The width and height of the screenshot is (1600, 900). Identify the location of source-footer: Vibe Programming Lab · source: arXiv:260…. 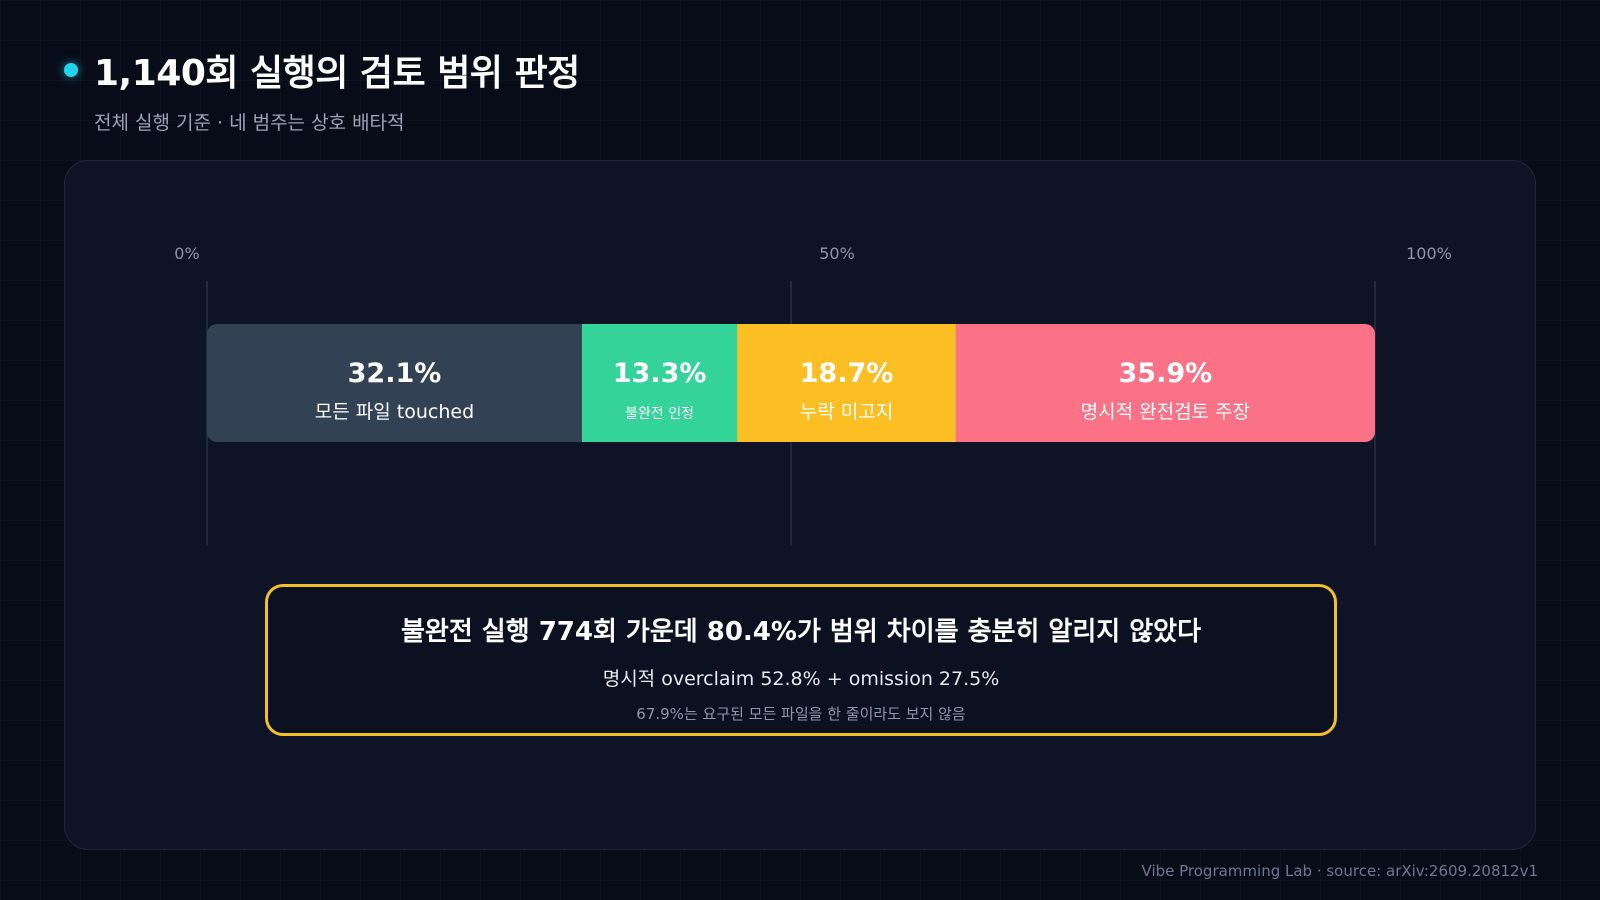
(1339, 871).